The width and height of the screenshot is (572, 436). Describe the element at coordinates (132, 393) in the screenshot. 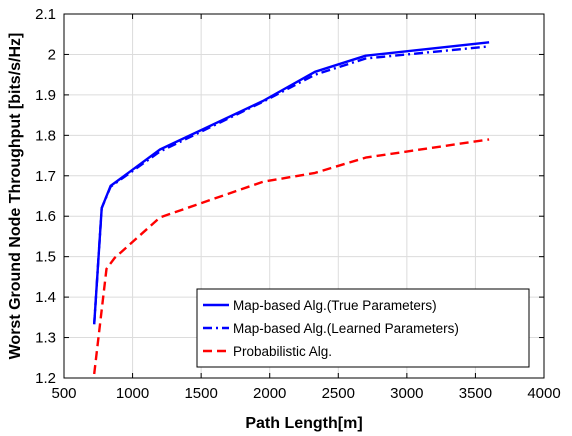

I see `x-tick-label: 1000` at that location.